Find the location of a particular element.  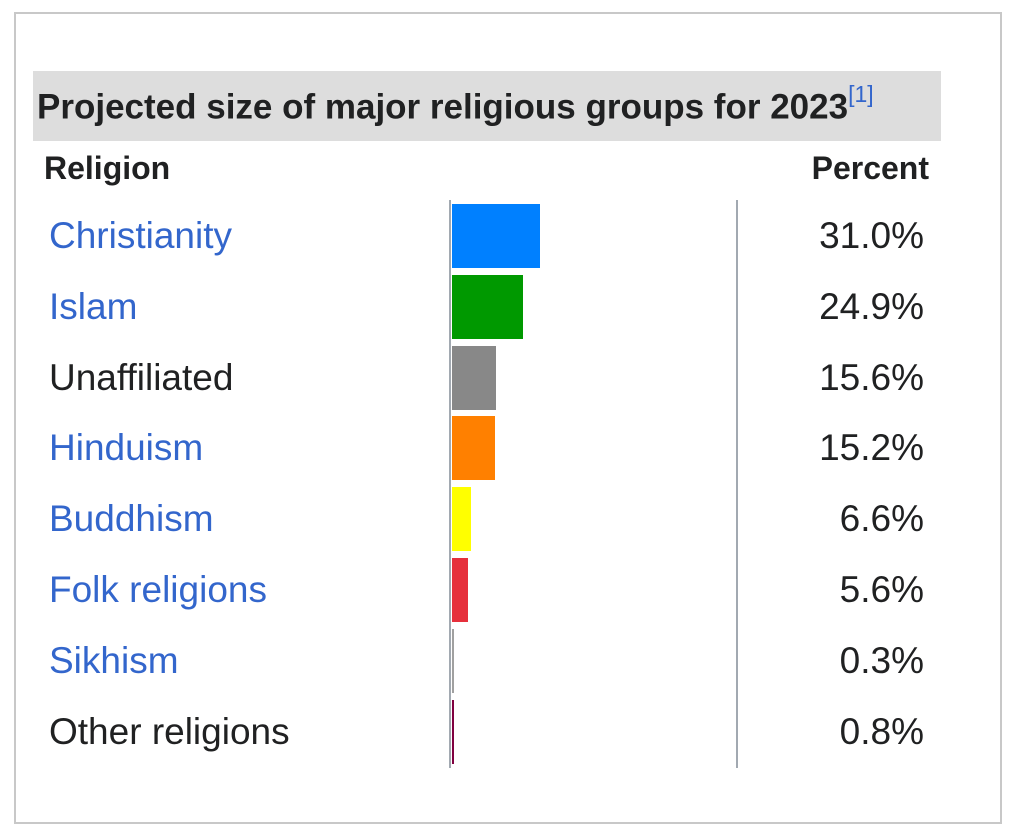

religion-label-unaffiliated: Unaffiliated is located at coordinates (141, 377).